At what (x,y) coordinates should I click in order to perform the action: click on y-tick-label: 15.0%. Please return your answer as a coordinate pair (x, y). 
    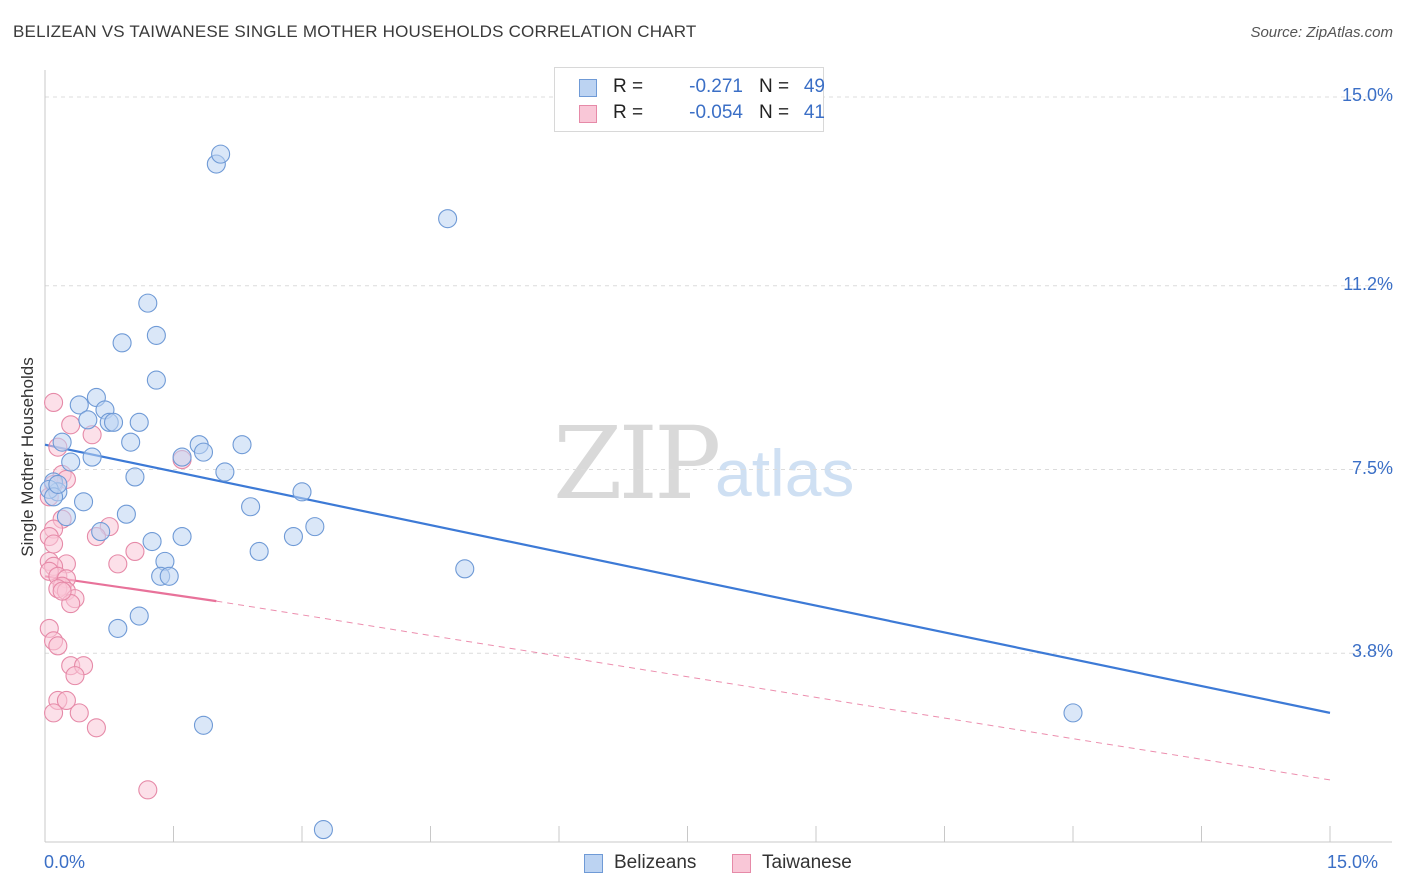
    Looking at the image, I should click on (1367, 95).